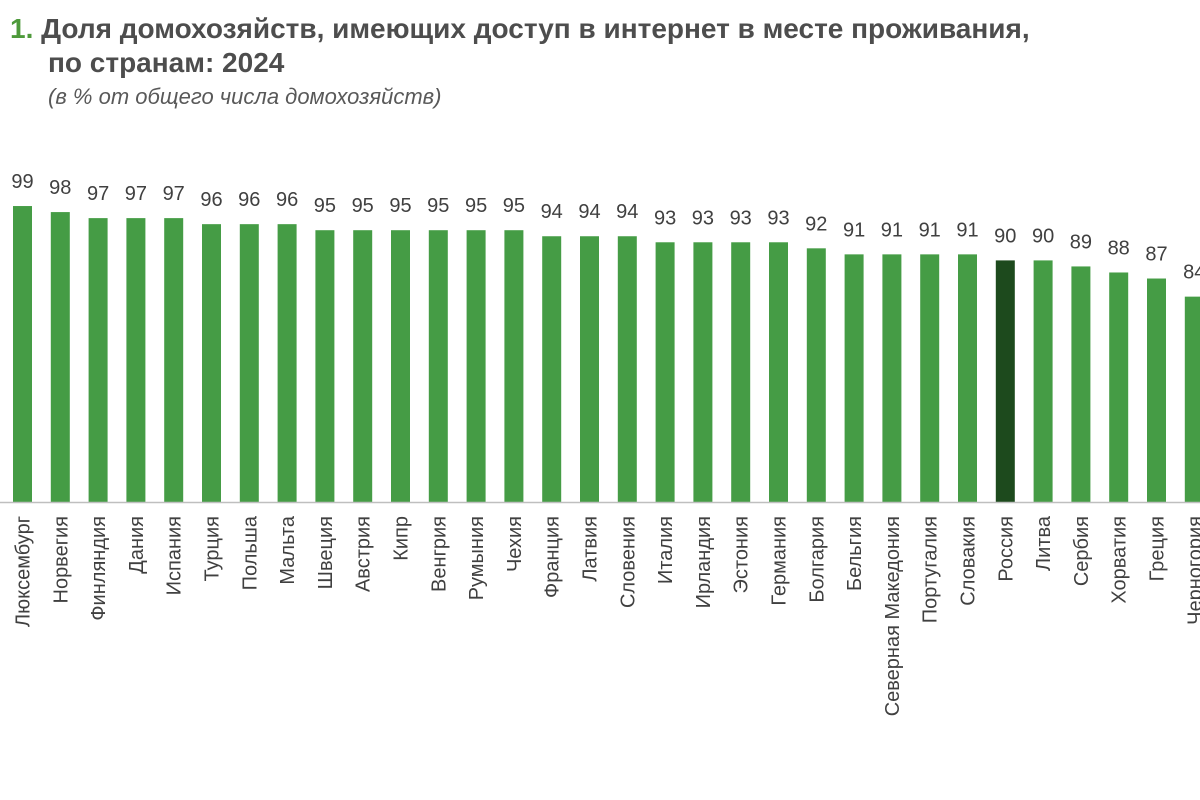 The width and height of the screenshot is (1200, 800). What do you see at coordinates (704, 562) in the screenshot?
I see `category-label: Ирландия` at bounding box center [704, 562].